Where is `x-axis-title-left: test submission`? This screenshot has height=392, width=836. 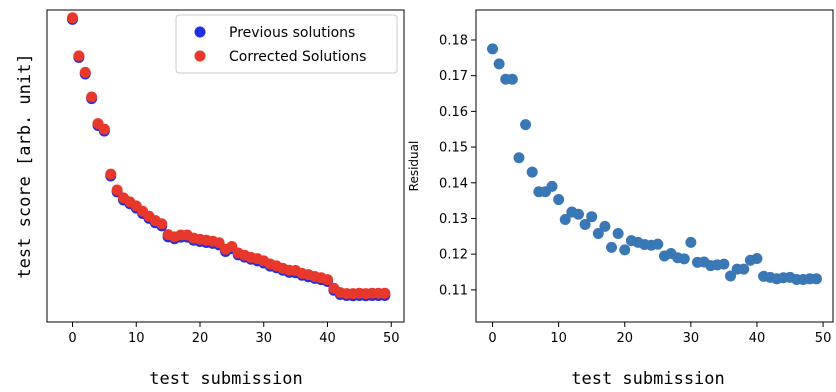 x-axis-title-left: test submission is located at coordinates (226, 378).